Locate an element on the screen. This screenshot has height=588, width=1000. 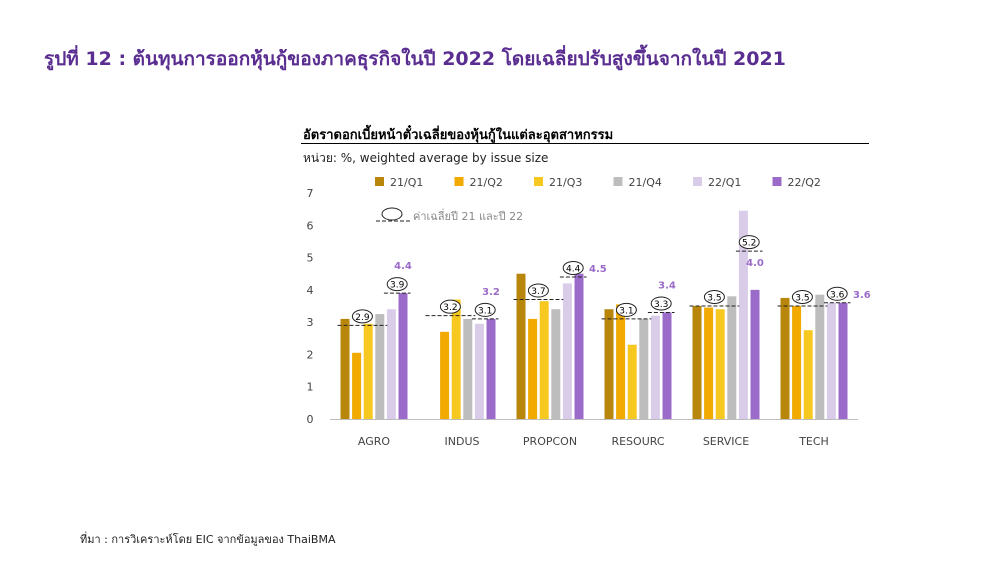
q2-value-label: 4.5 is located at coordinates (598, 269).